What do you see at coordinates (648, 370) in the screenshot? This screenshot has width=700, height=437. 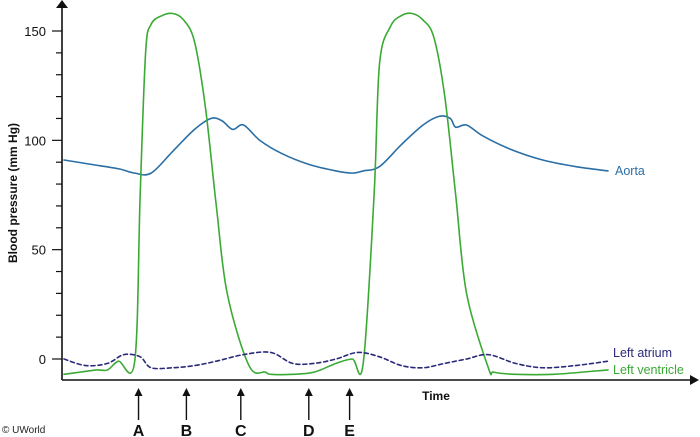 I see `series-label-left-ventricle: Left ventricle` at bounding box center [648, 370].